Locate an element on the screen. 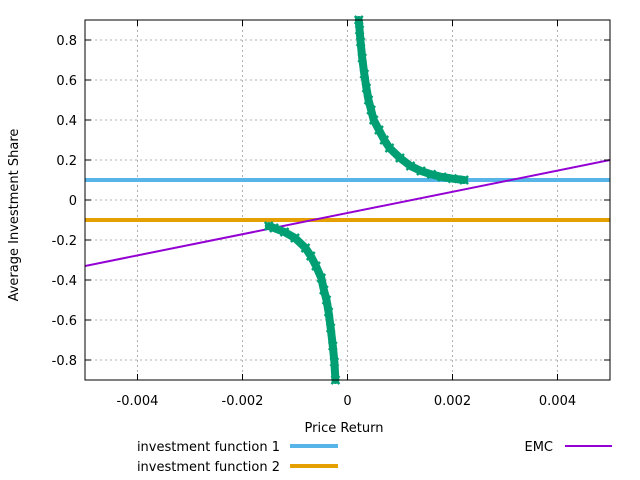 The image size is (640, 480). y-tick-label: -0.4 is located at coordinates (64, 281).